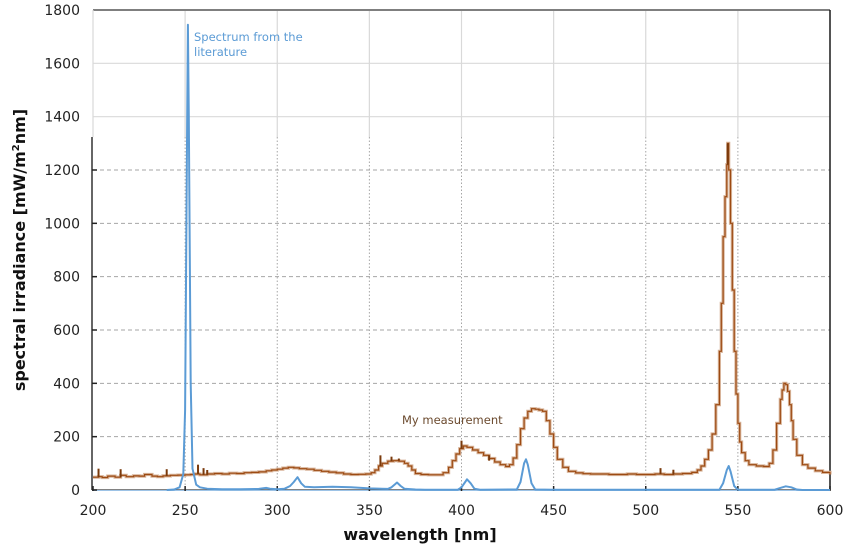 The width and height of the screenshot is (850, 549). Describe the element at coordinates (62, 224) in the screenshot. I see `y-tick-label: 1000` at that location.